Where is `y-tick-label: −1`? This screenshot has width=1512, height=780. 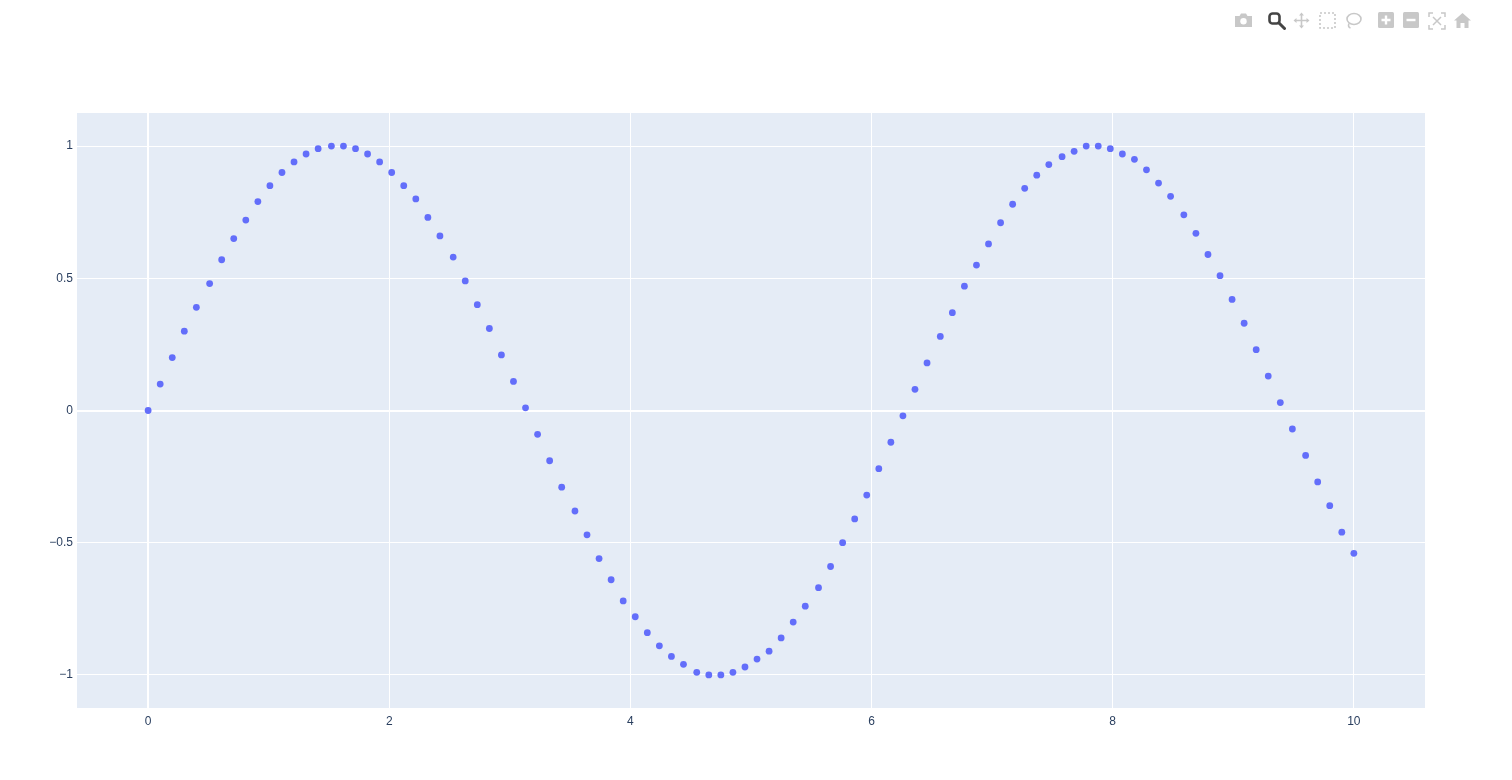 y-tick-label: −1 is located at coordinates (66, 674).